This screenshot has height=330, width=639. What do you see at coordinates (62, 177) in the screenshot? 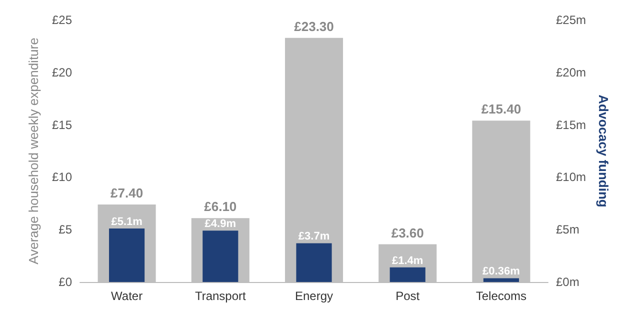
I see `y-tick-label: £10` at bounding box center [62, 177].